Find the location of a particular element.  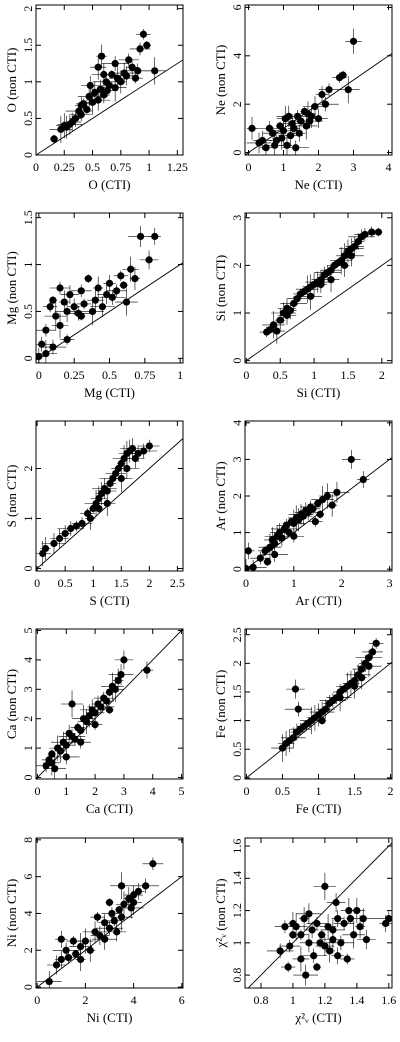

y-tick-label: 4 is located at coordinates (237, 56).